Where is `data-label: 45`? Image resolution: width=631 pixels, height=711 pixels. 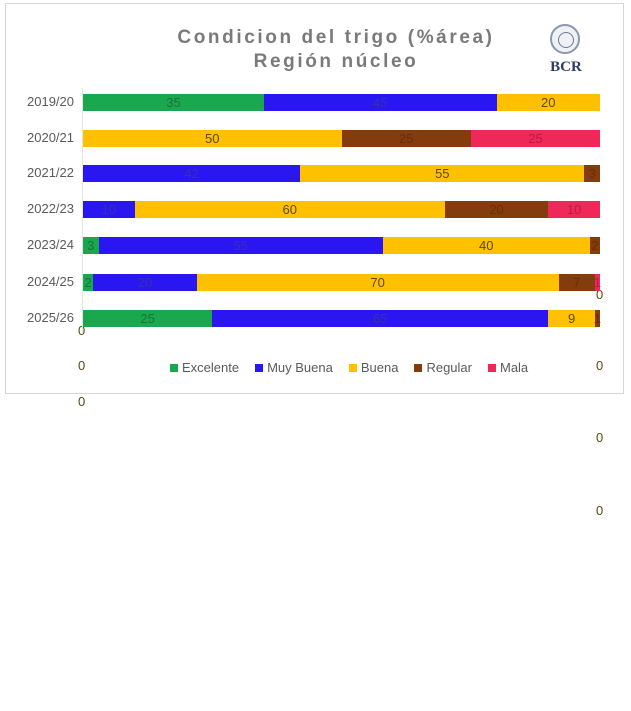
data-label: 45 is located at coordinates (380, 102).